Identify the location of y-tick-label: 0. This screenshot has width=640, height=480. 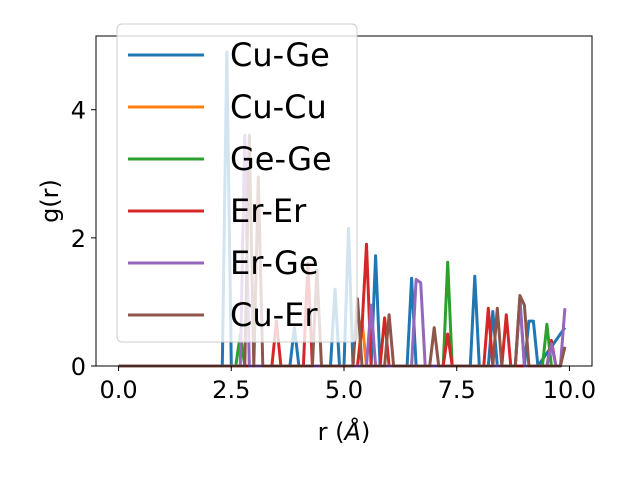
(78, 367).